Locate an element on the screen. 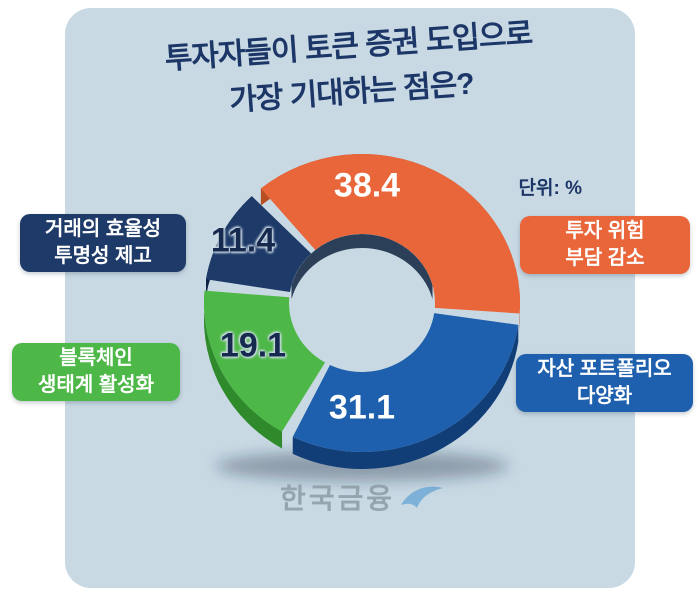 This screenshot has width=700, height=596. callout-efficiency-line2: 투명성 제고 is located at coordinates (103, 256).